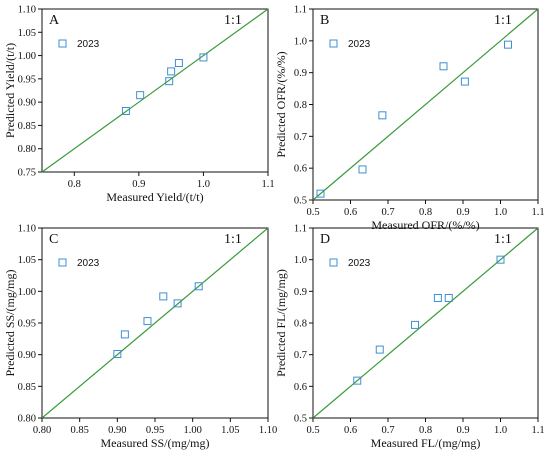  Describe the element at coordinates (154, 197) in the screenshot. I see `x-axis-label: Measured Yield/(t/t)` at that location.